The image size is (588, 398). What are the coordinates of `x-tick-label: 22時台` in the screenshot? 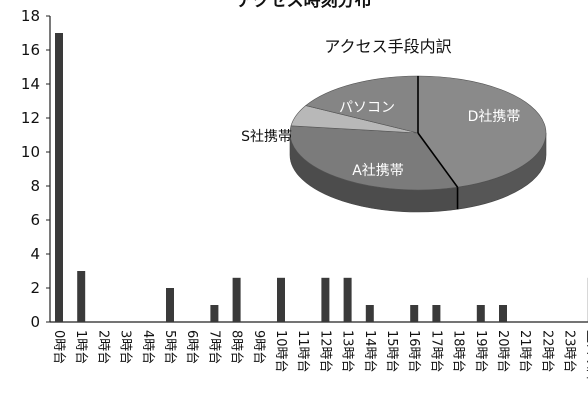 It's located at (546, 351).